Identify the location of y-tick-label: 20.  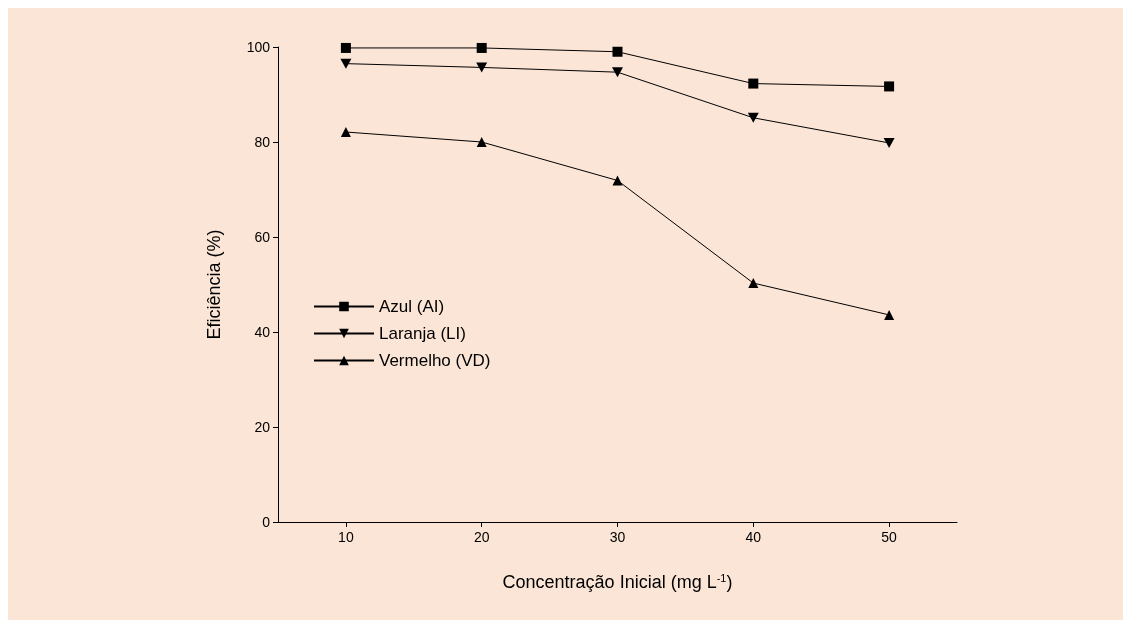
(262, 427).